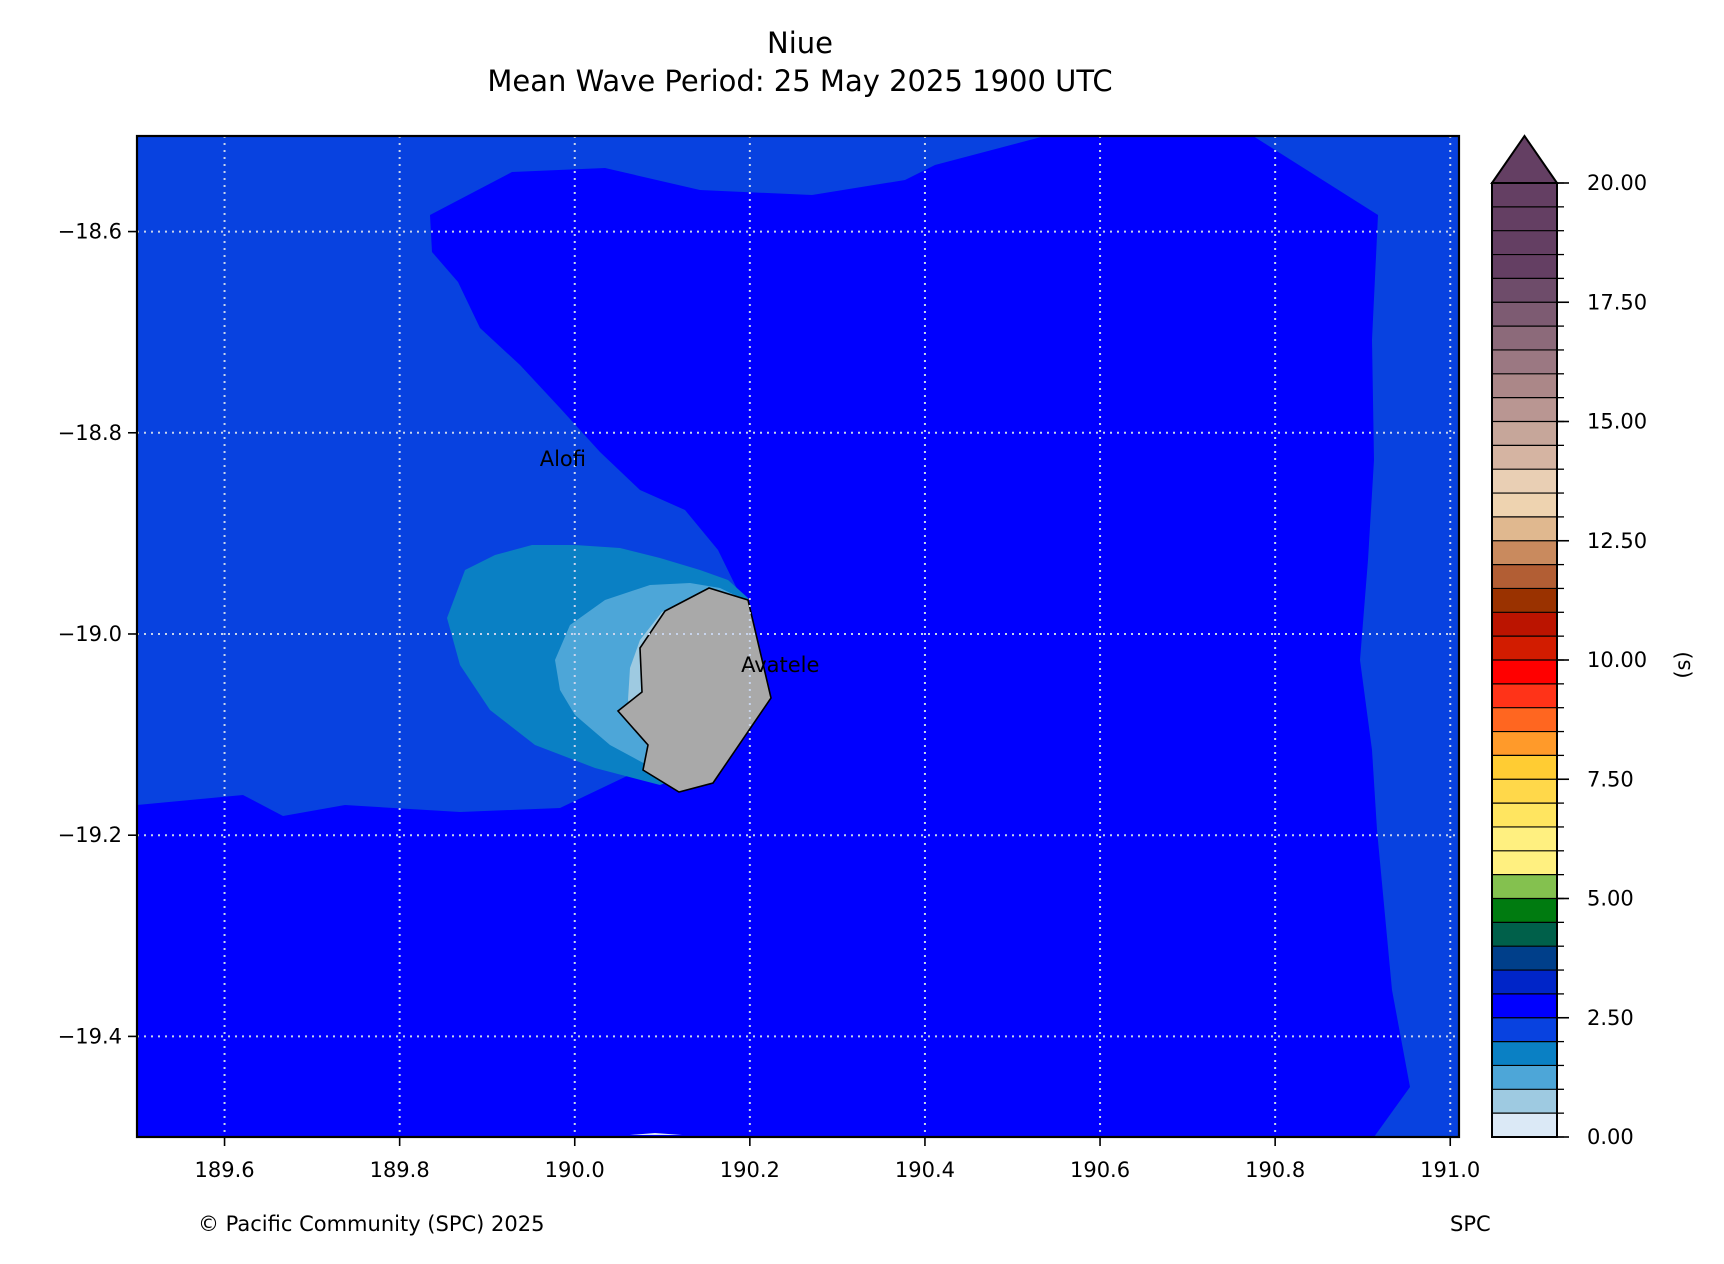 This screenshot has height=1264, width=1724. What do you see at coordinates (1524, 159) in the screenshot?
I see `colorbar-extend-arrow` at bounding box center [1524, 159].